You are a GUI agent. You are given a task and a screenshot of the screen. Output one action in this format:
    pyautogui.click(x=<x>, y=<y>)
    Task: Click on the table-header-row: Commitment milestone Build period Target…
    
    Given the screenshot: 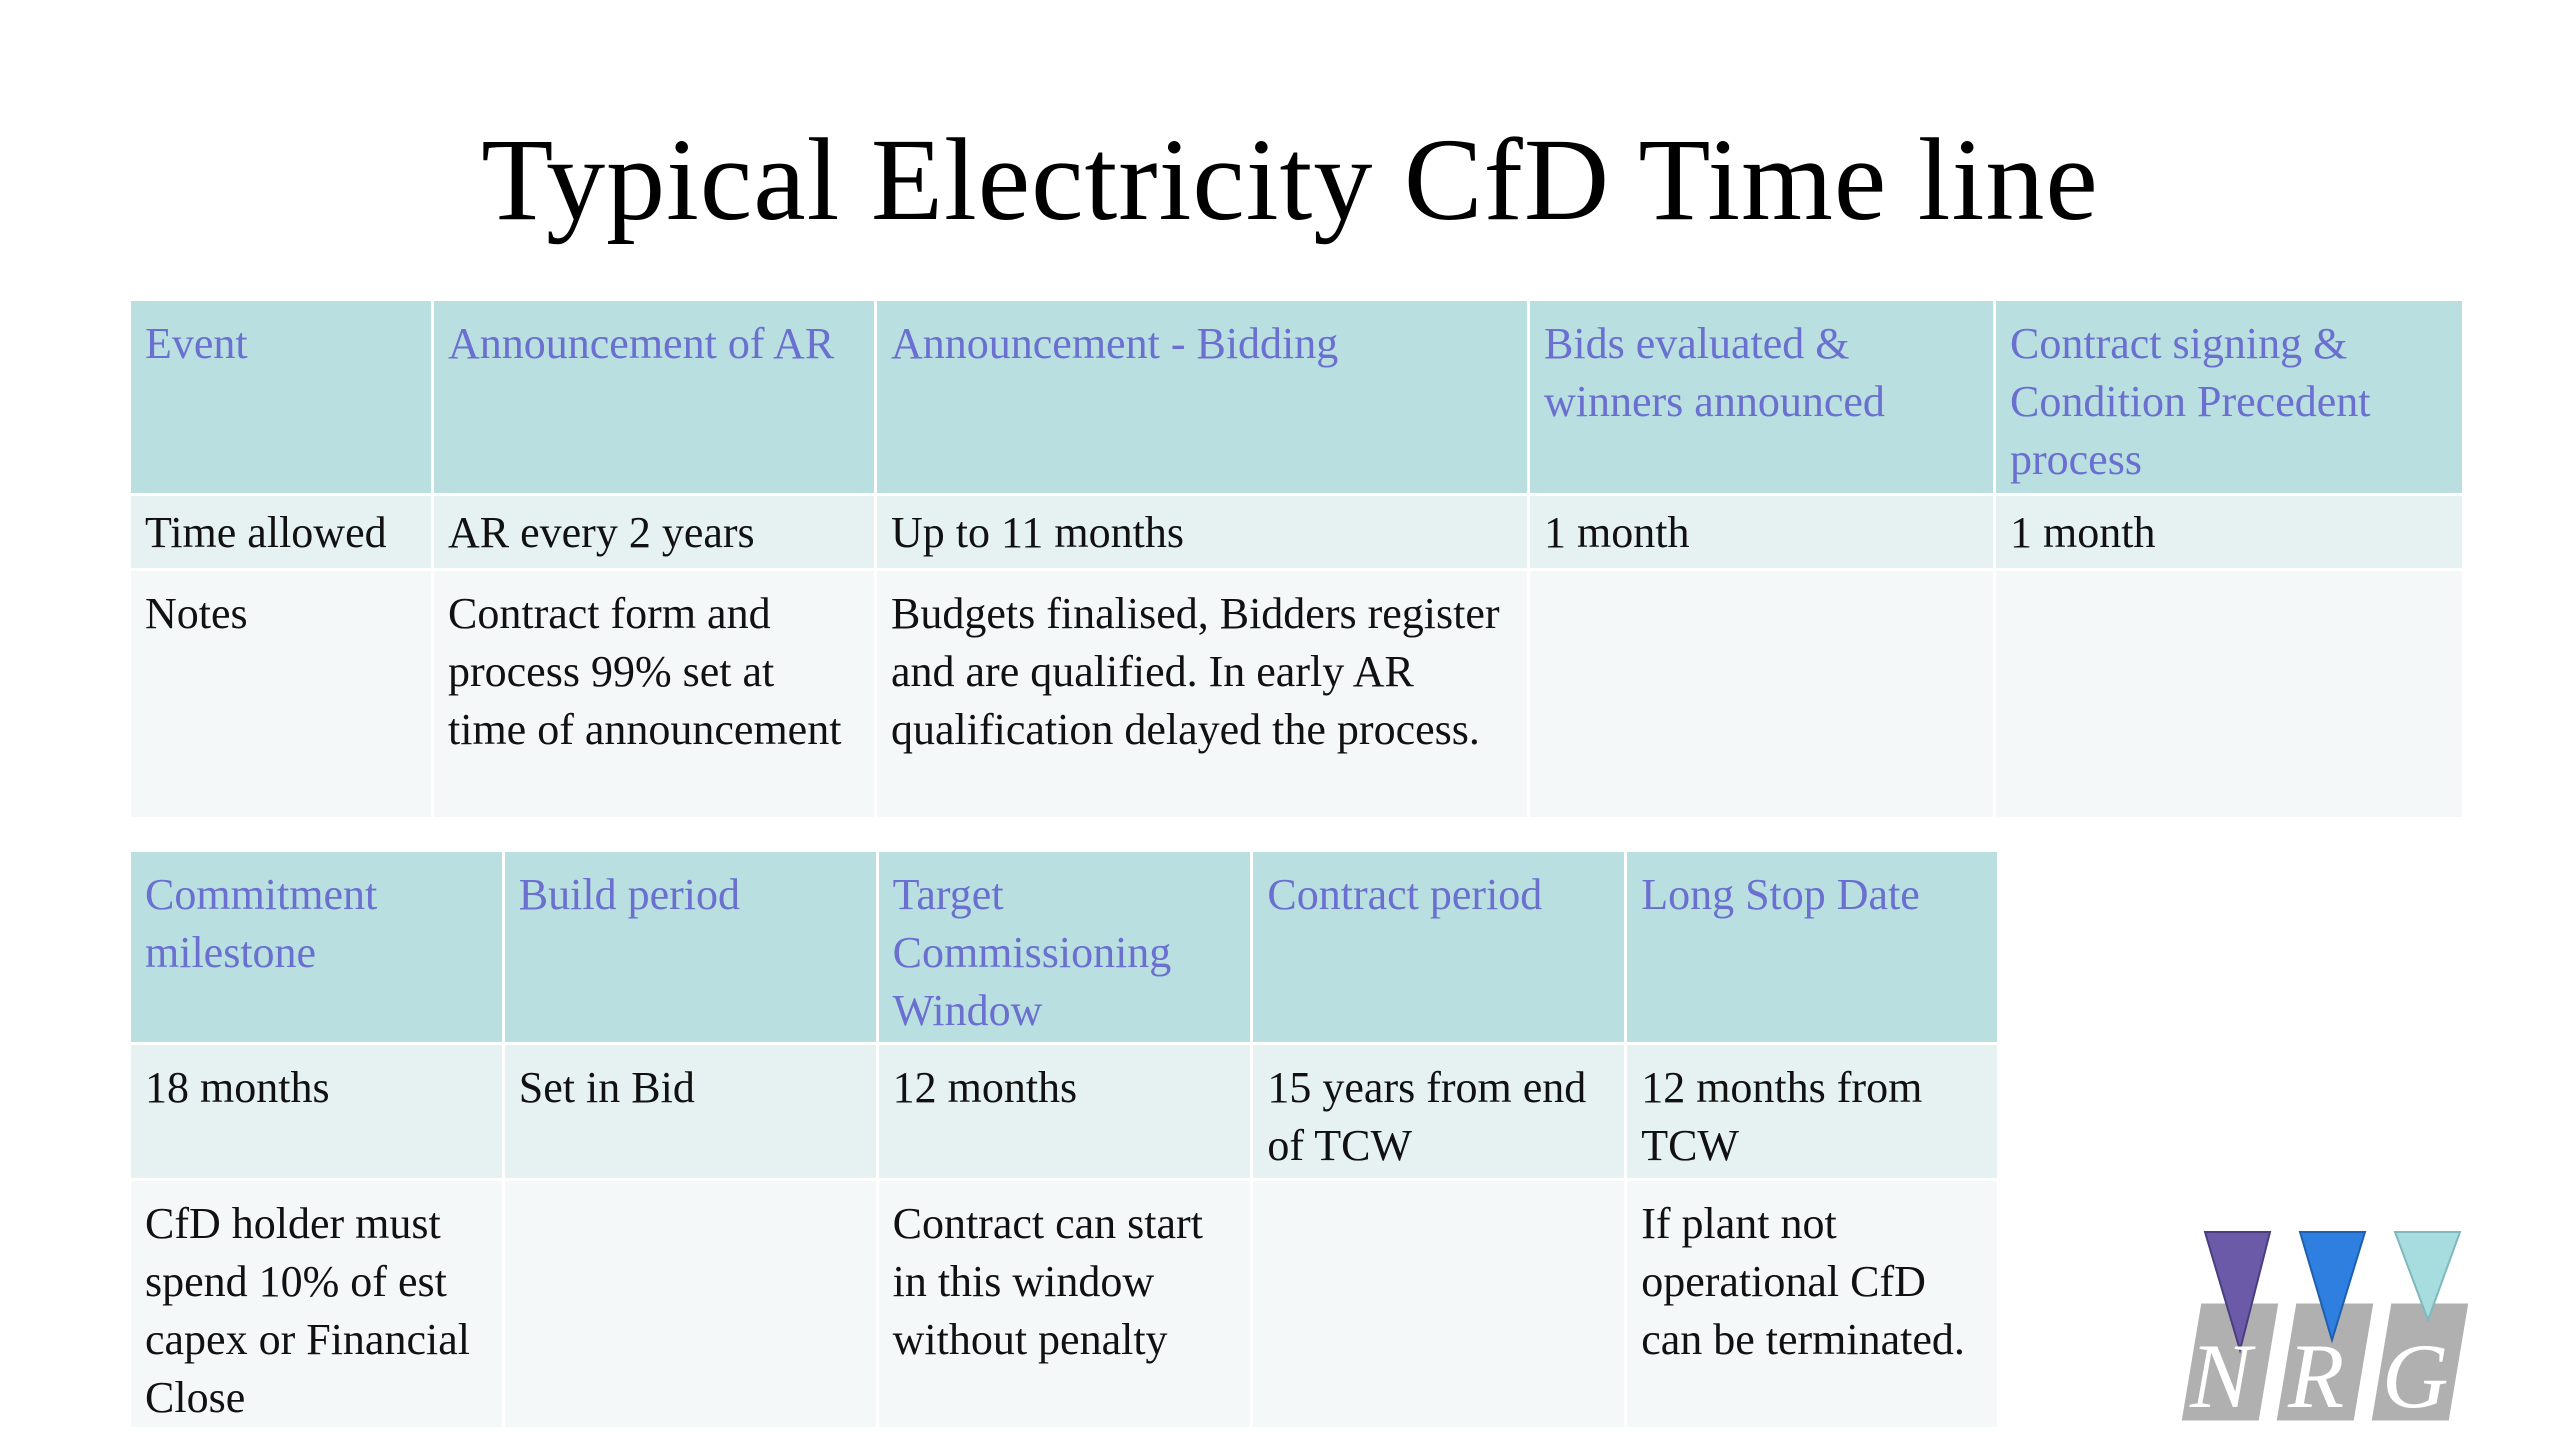 What is the action you would take?
    pyautogui.click(x=1064, y=947)
    